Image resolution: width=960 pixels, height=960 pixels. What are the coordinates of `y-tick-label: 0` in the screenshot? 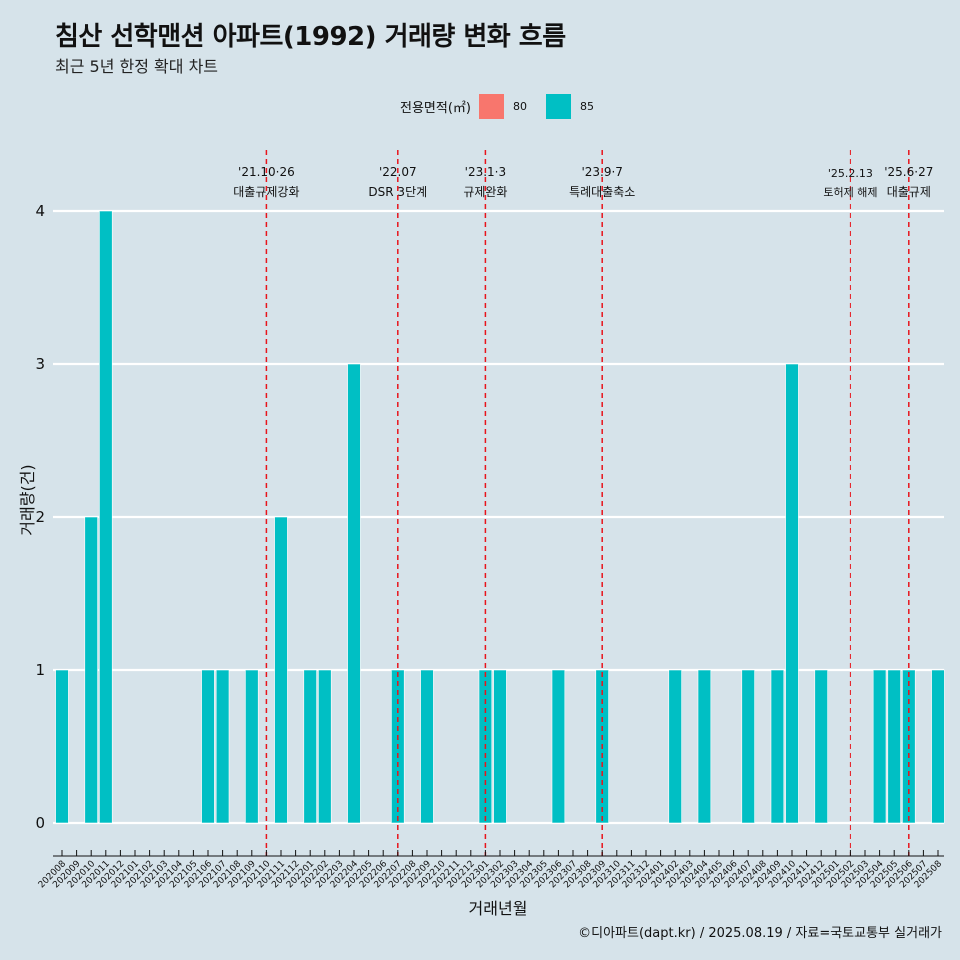 It's located at (40, 823).